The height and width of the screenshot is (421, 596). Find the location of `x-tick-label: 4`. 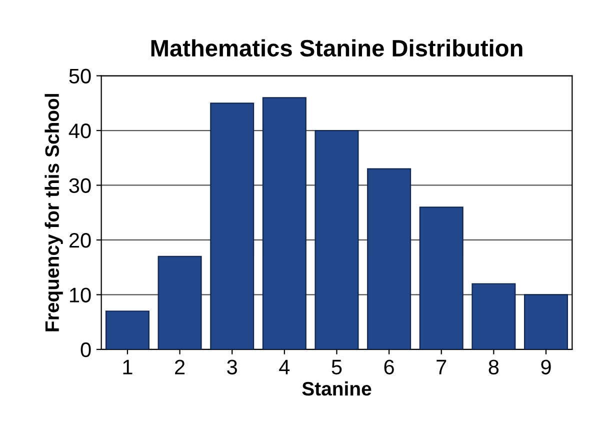

x-tick-label: 4 is located at coordinates (284, 367).